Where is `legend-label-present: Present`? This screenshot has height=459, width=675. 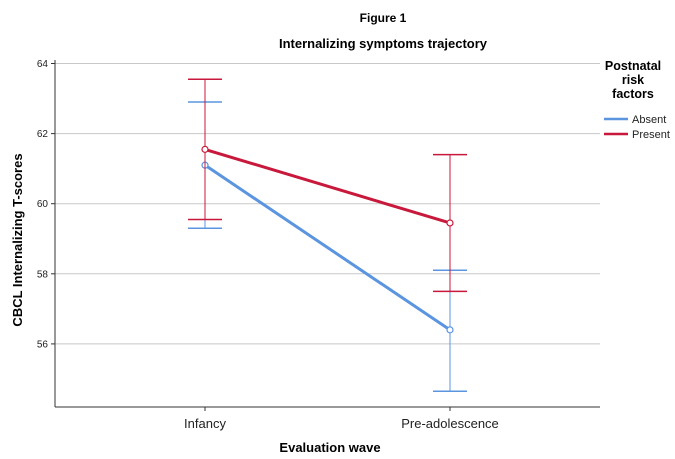
legend-label-present: Present is located at coordinates (651, 135).